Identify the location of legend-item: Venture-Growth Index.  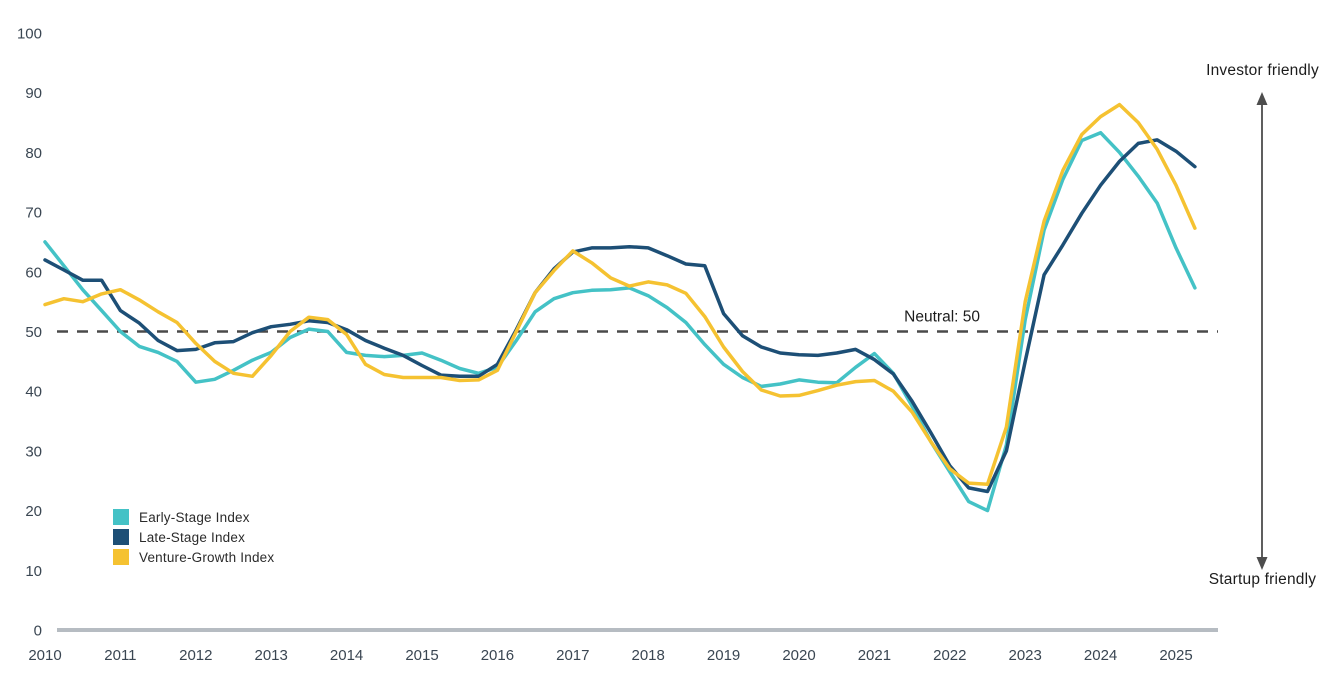
(193, 557).